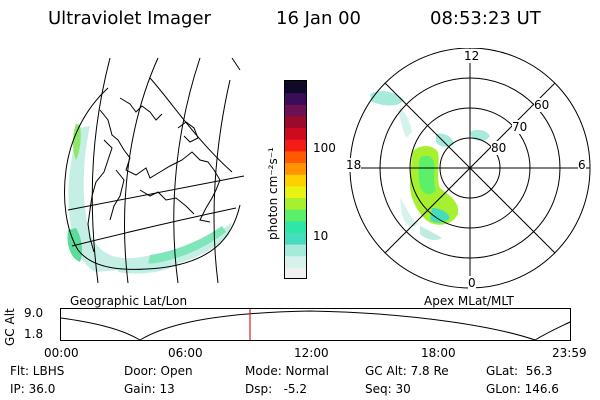 The height and width of the screenshot is (400, 600). Describe the element at coordinates (321, 236) in the screenshot. I see `colorbar-tick-10: 10` at that location.